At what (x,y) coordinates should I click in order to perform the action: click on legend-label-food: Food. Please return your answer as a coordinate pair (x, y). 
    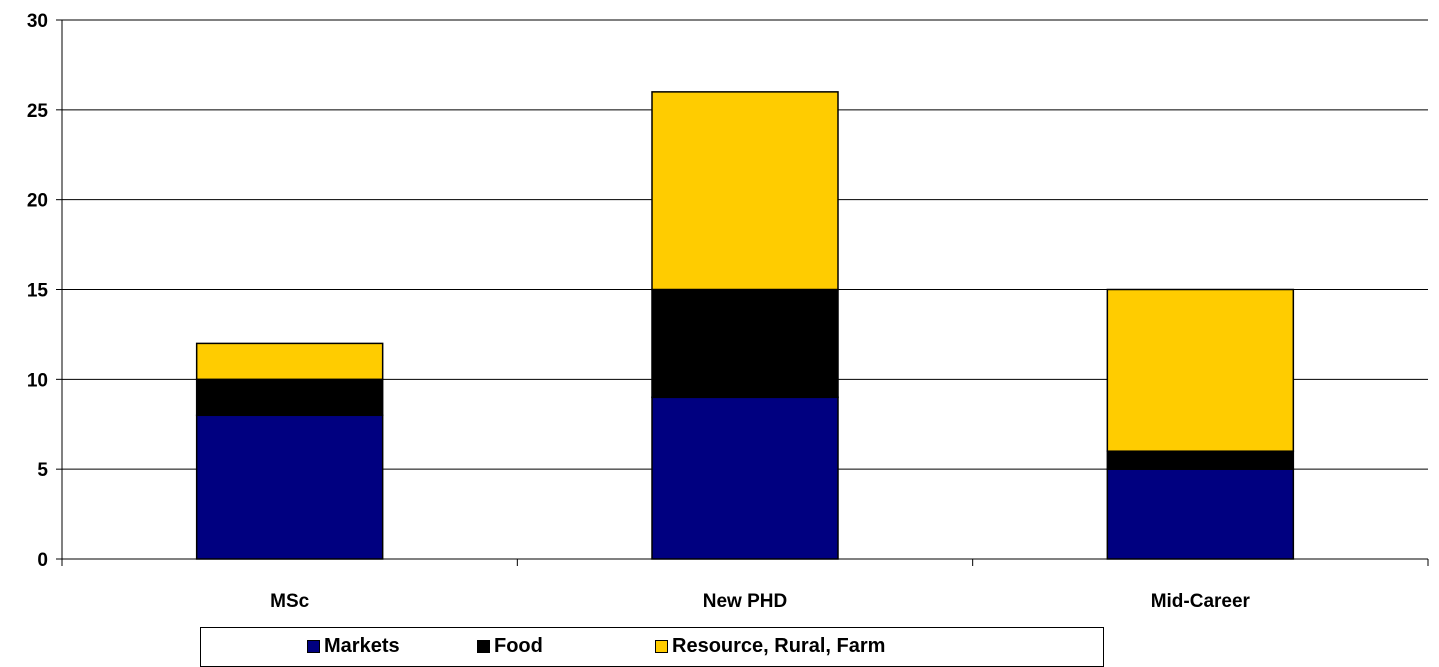
    Looking at the image, I should click on (518, 646).